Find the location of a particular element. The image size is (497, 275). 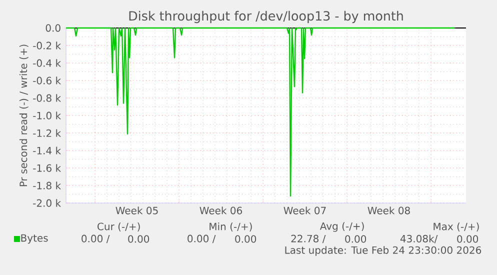

text: 22.78 / is located at coordinates (308, 239).